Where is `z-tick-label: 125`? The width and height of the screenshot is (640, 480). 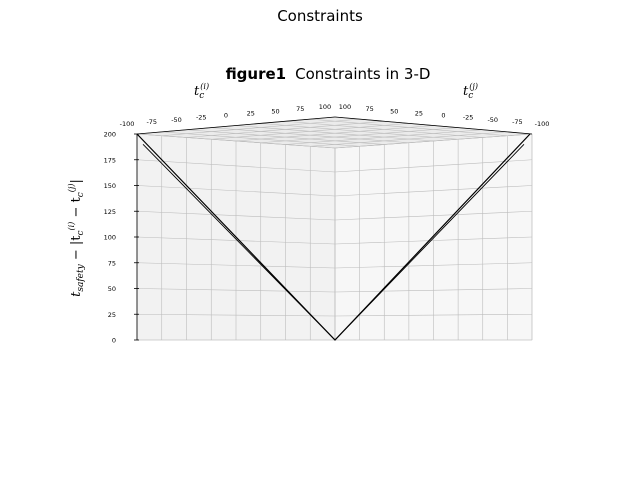 z-tick-label: 125 is located at coordinates (110, 212).